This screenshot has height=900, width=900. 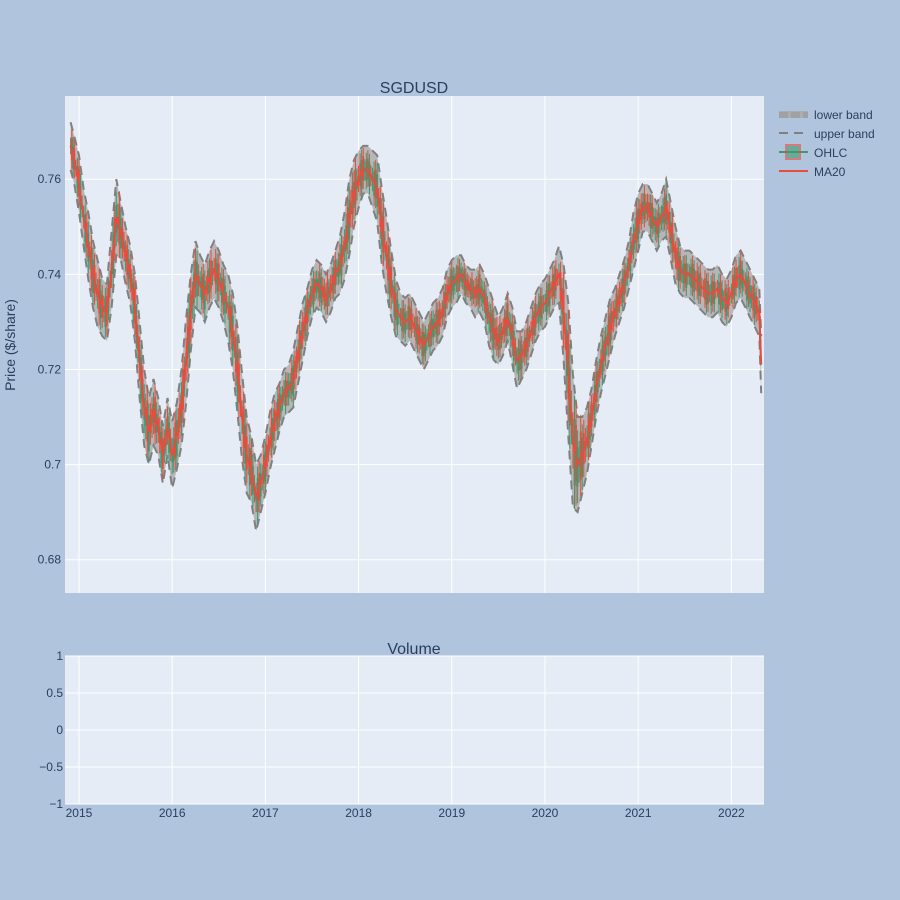 What do you see at coordinates (638, 813) in the screenshot?
I see `x-tick-label: 2021` at bounding box center [638, 813].